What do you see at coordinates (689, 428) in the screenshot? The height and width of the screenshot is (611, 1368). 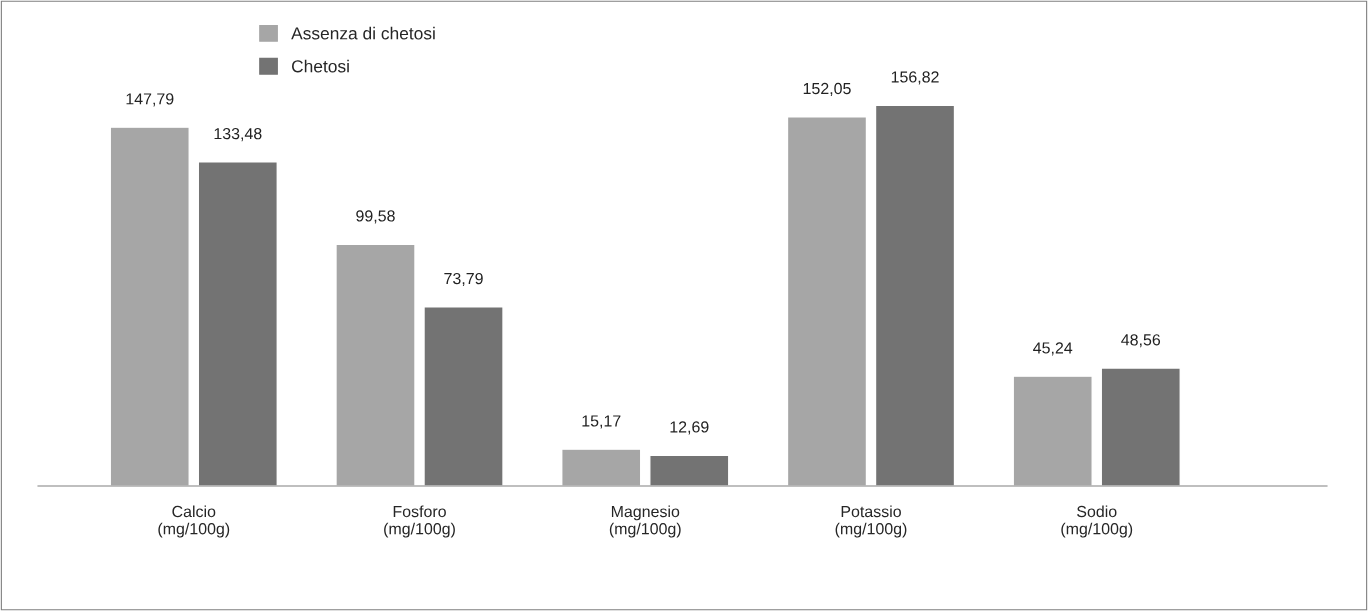 I see `data-label: 12,69` at bounding box center [689, 428].